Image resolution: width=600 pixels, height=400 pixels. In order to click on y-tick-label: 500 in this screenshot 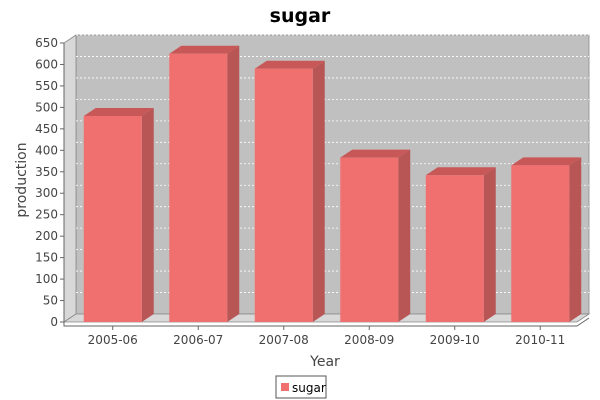, I will do `click(46, 107)`.